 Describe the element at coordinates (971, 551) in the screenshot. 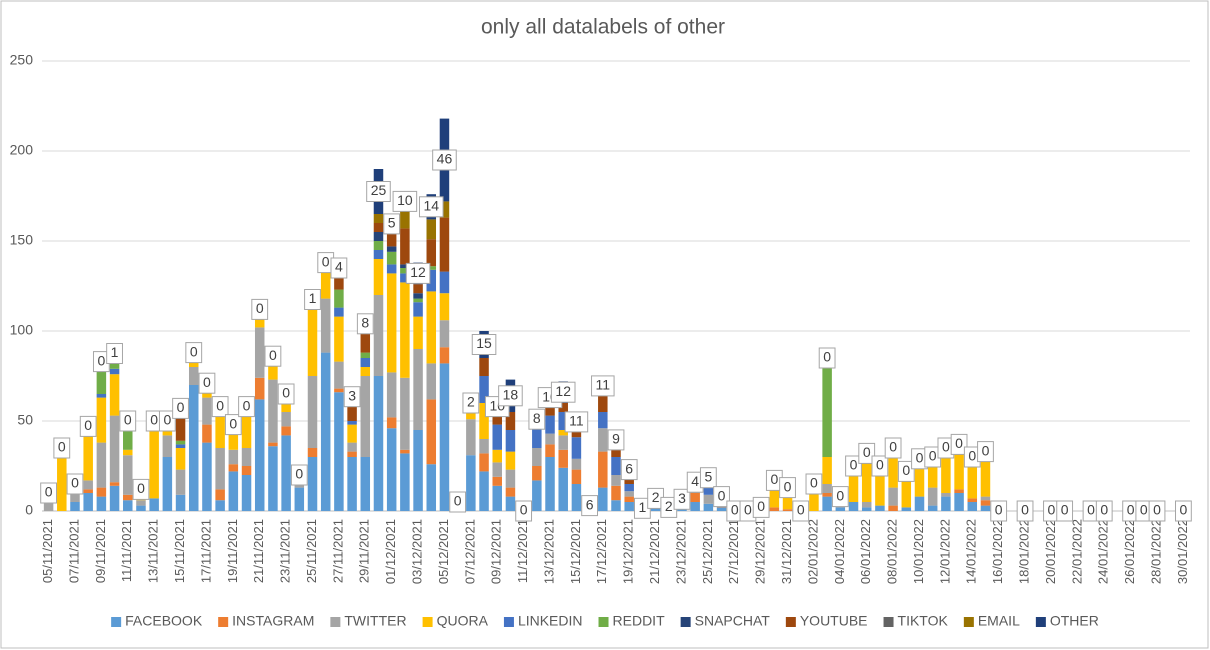

I see `x-tick-label: 14/01/2022` at that location.